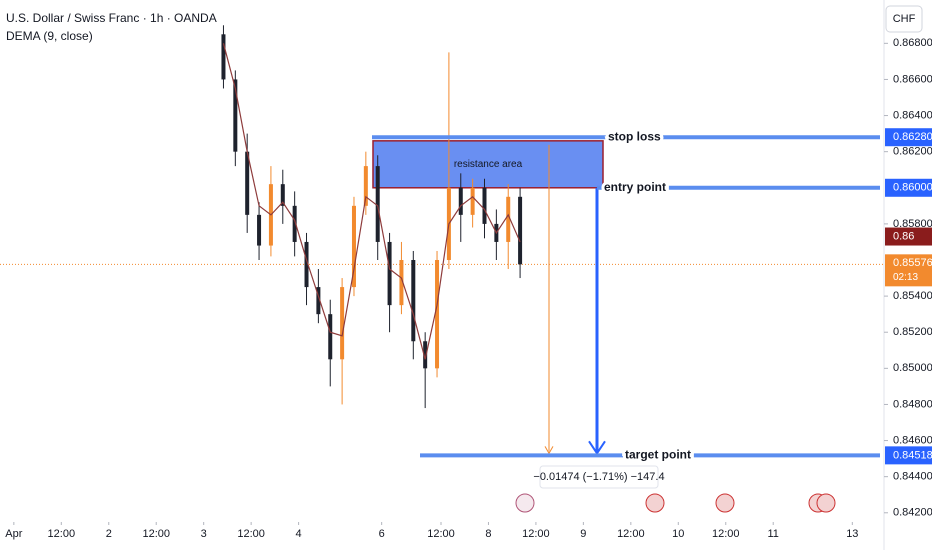  What do you see at coordinates (912, 224) in the screenshot?
I see `y-tick-label: 0.85800` at bounding box center [912, 224].